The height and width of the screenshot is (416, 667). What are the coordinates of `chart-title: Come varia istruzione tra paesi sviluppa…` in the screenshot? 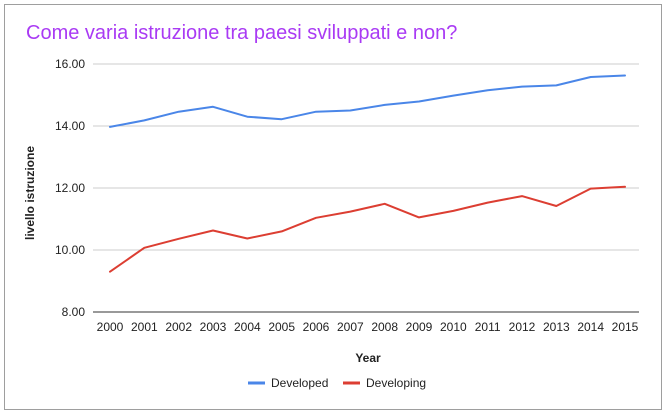 It's located at (241, 33).